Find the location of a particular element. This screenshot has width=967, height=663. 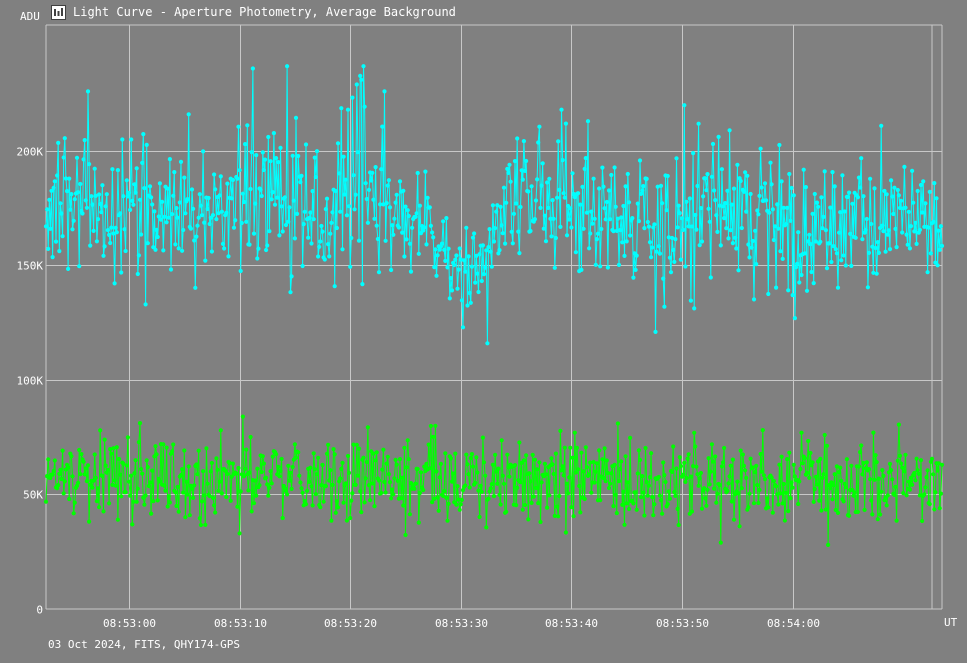

app-icon is located at coordinates (58, 12).